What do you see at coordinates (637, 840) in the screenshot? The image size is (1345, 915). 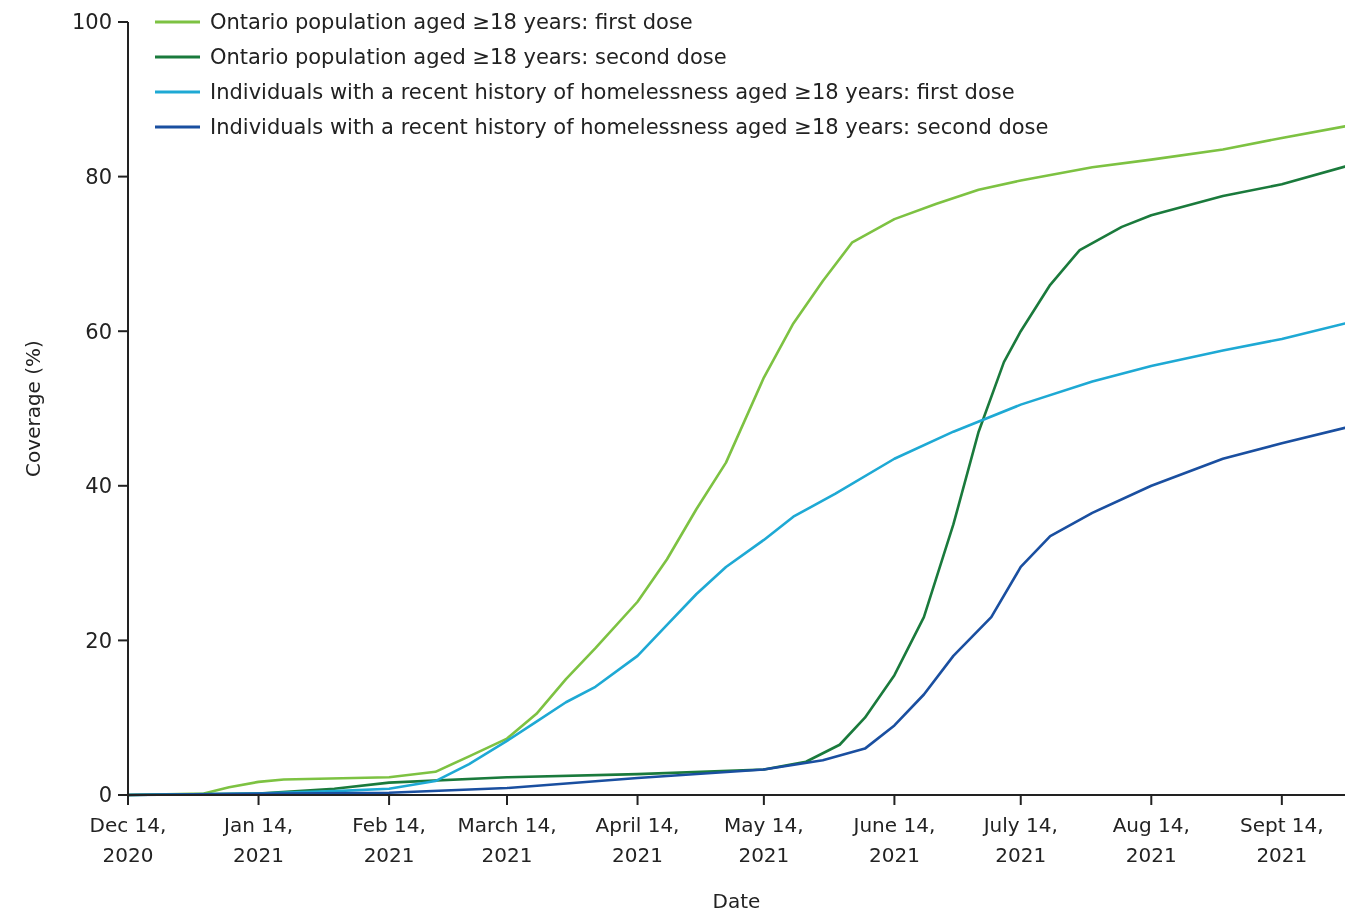 I see `x-tick-label: April 14, 2021` at bounding box center [637, 840].